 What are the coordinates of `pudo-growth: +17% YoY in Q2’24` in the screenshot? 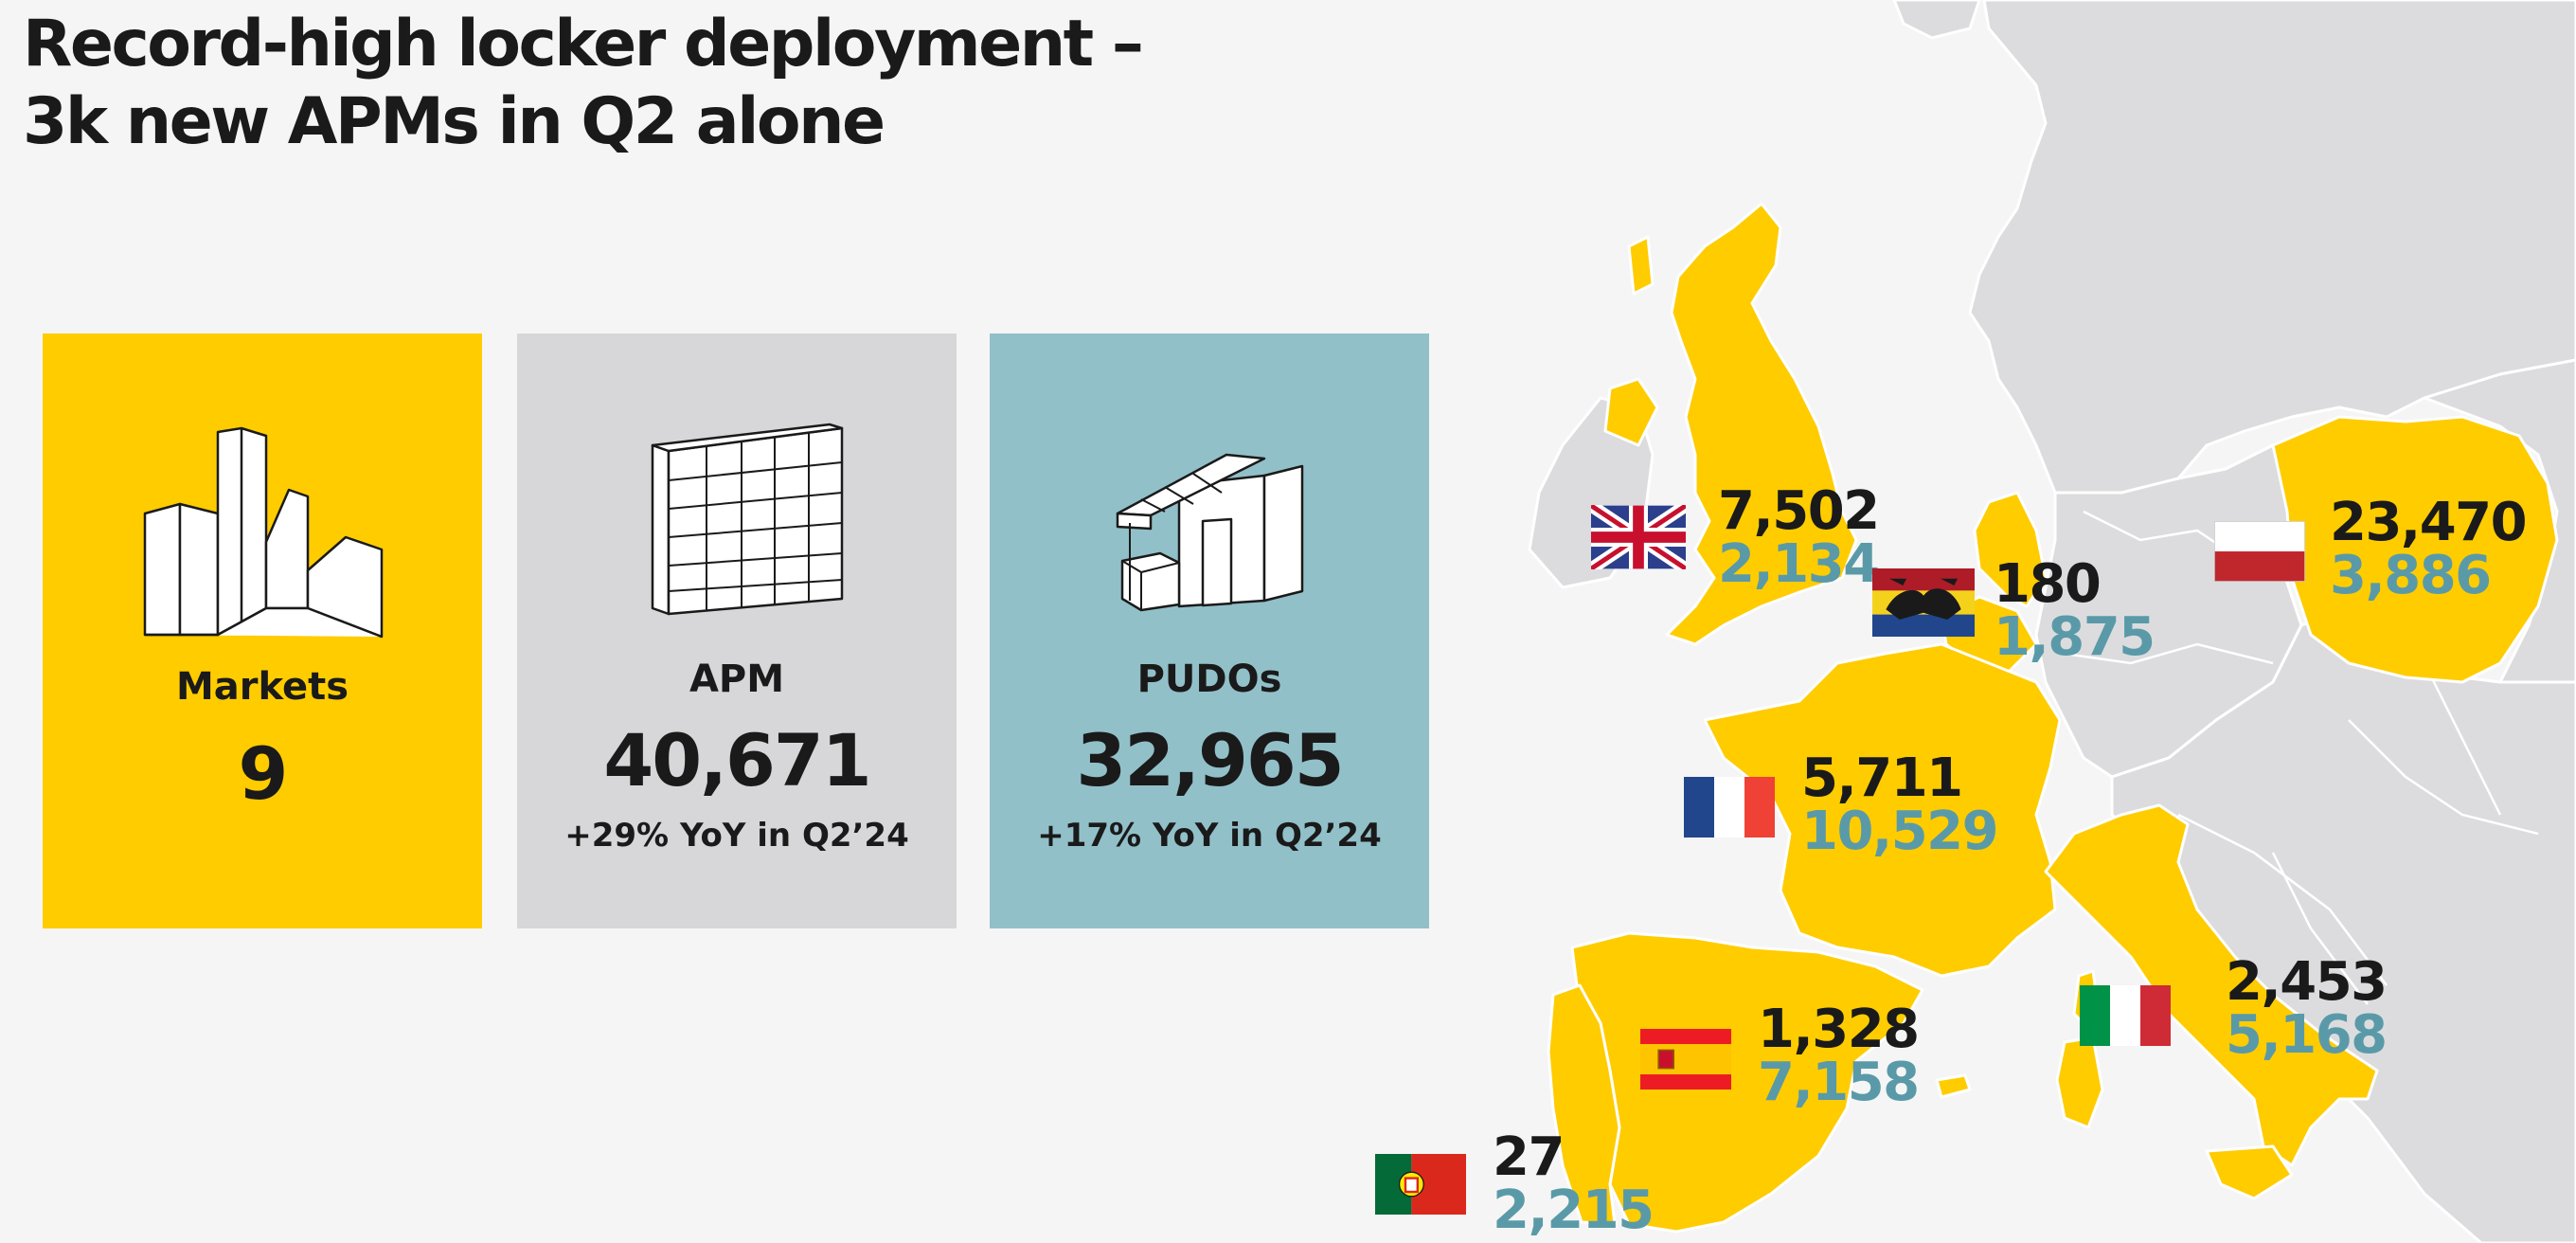 It's located at (1209, 836).